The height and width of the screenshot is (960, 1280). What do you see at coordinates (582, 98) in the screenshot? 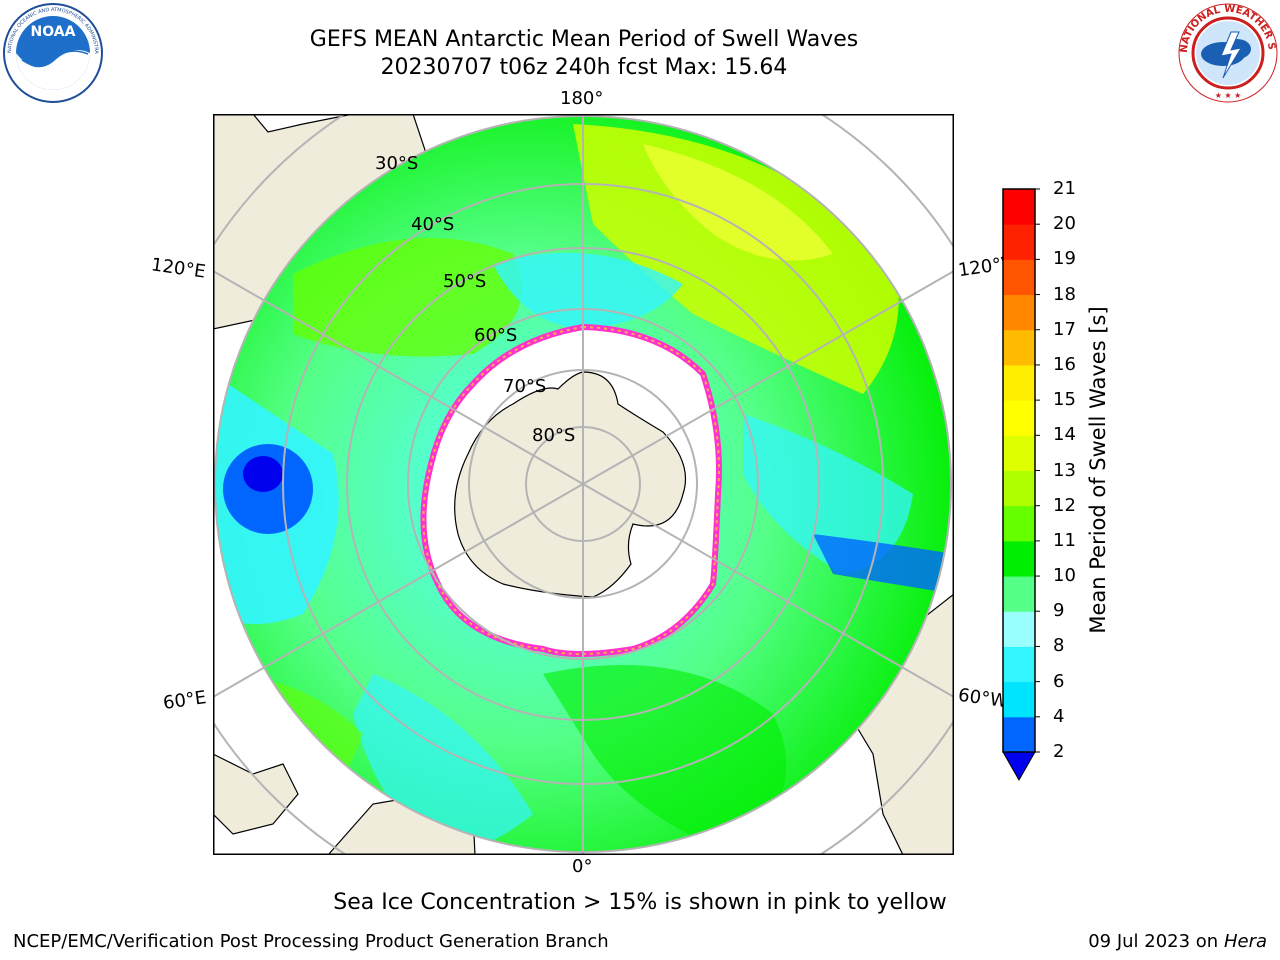
I see `lon-label-180: 180°` at bounding box center [582, 98].